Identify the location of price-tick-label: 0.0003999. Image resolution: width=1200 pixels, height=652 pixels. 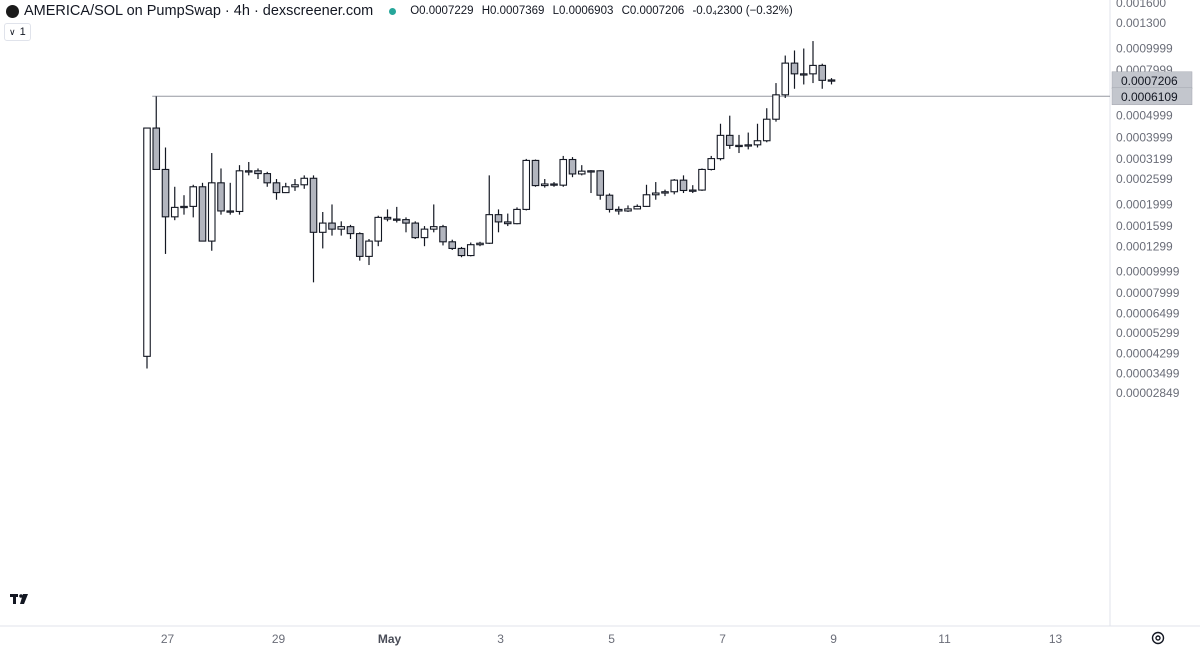
(1144, 137).